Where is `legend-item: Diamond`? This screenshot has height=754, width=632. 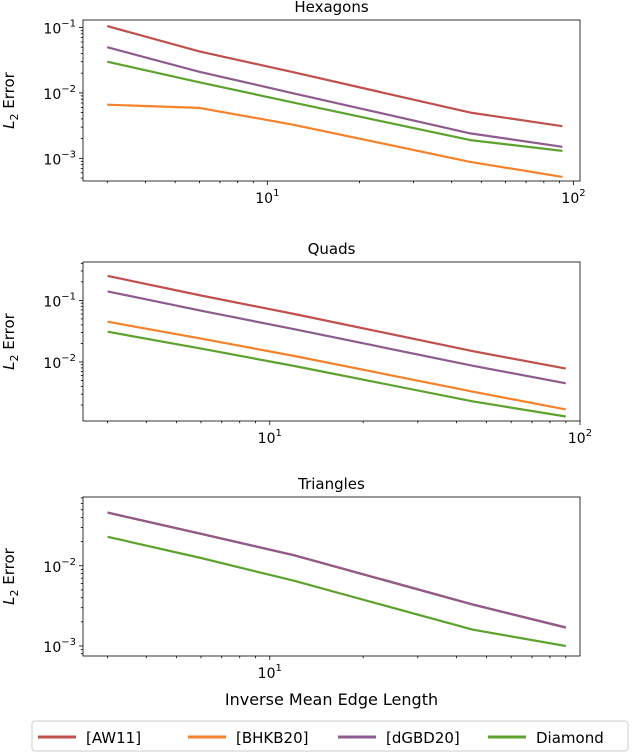 legend-item: Diamond is located at coordinates (546, 738).